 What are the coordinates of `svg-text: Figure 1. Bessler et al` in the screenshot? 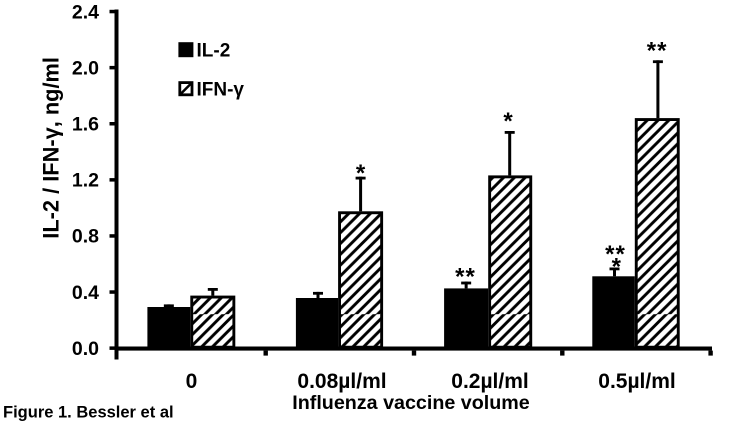 It's located at (88, 413).